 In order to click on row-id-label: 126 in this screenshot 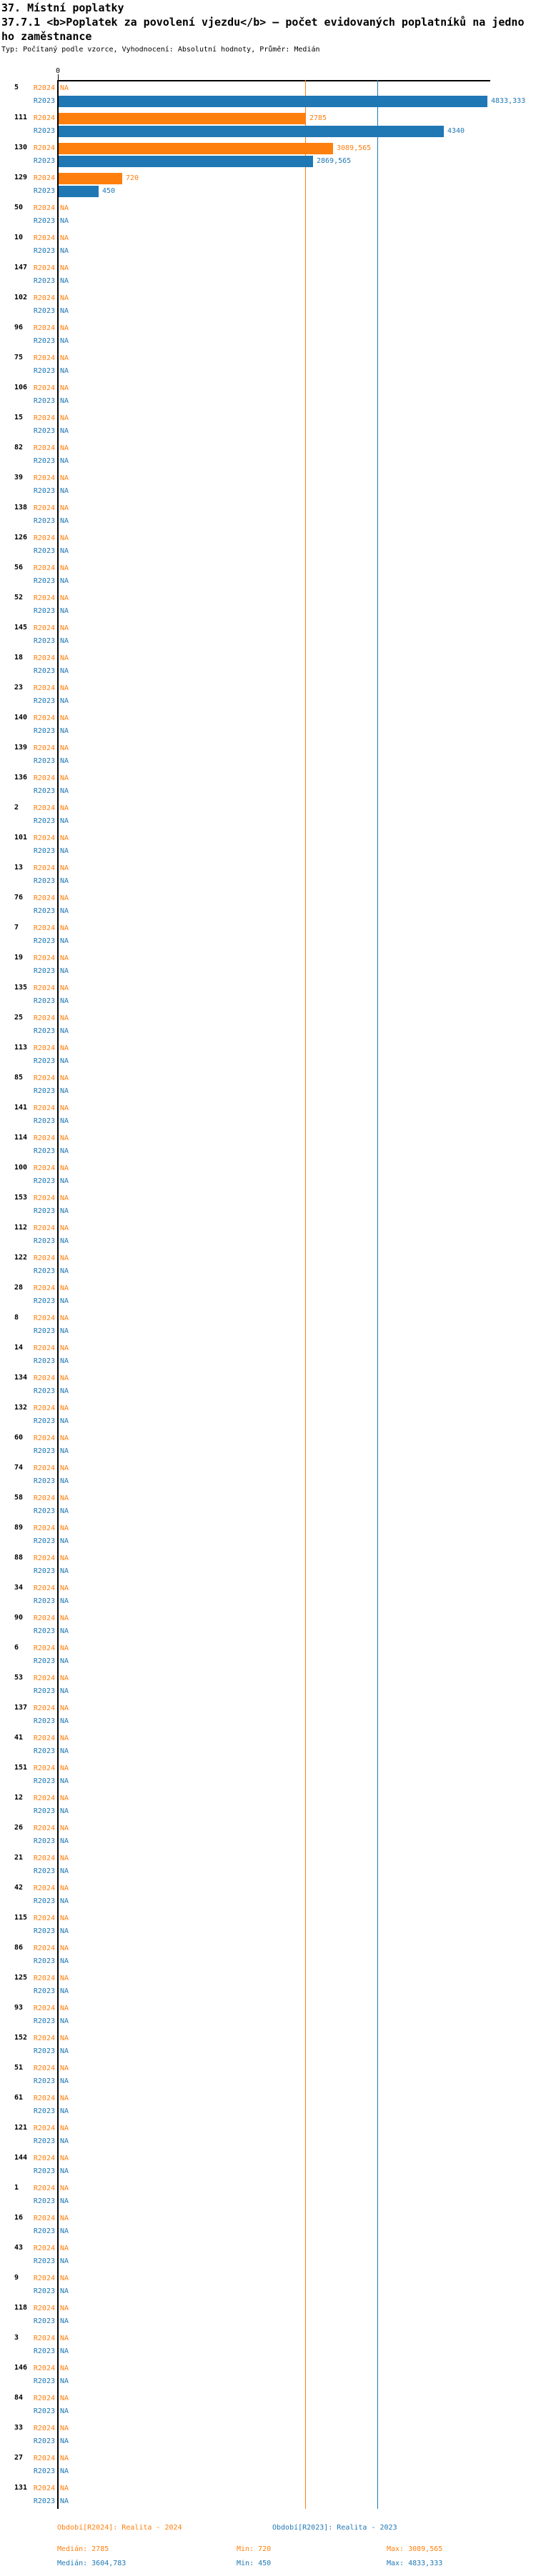, I will do `click(21, 538)`.